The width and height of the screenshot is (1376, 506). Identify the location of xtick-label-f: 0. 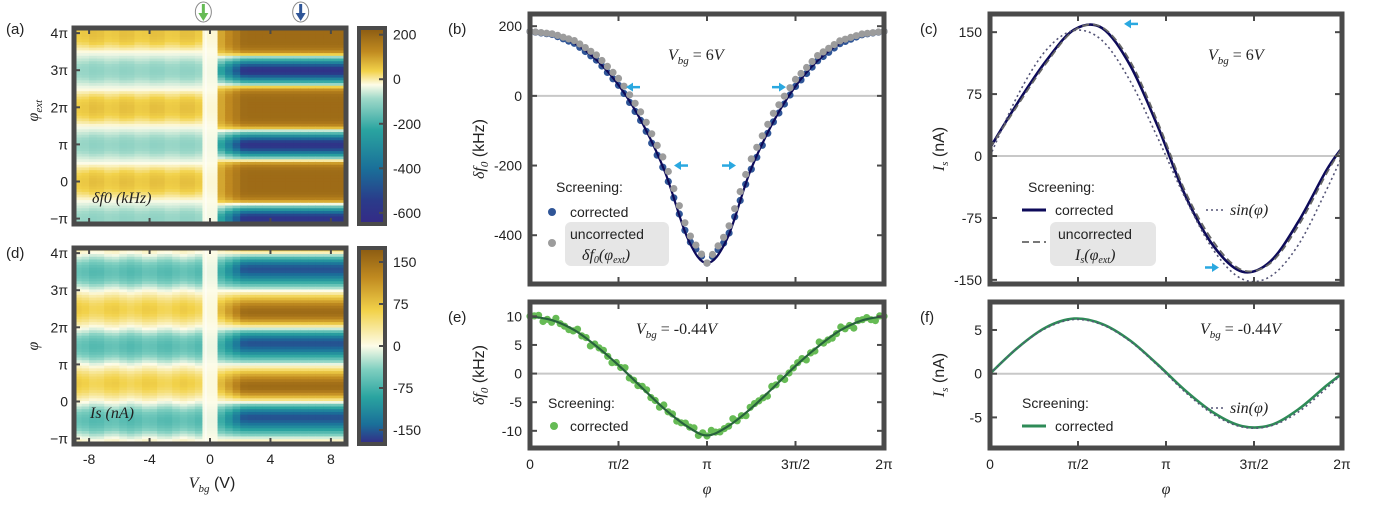
(990, 464).